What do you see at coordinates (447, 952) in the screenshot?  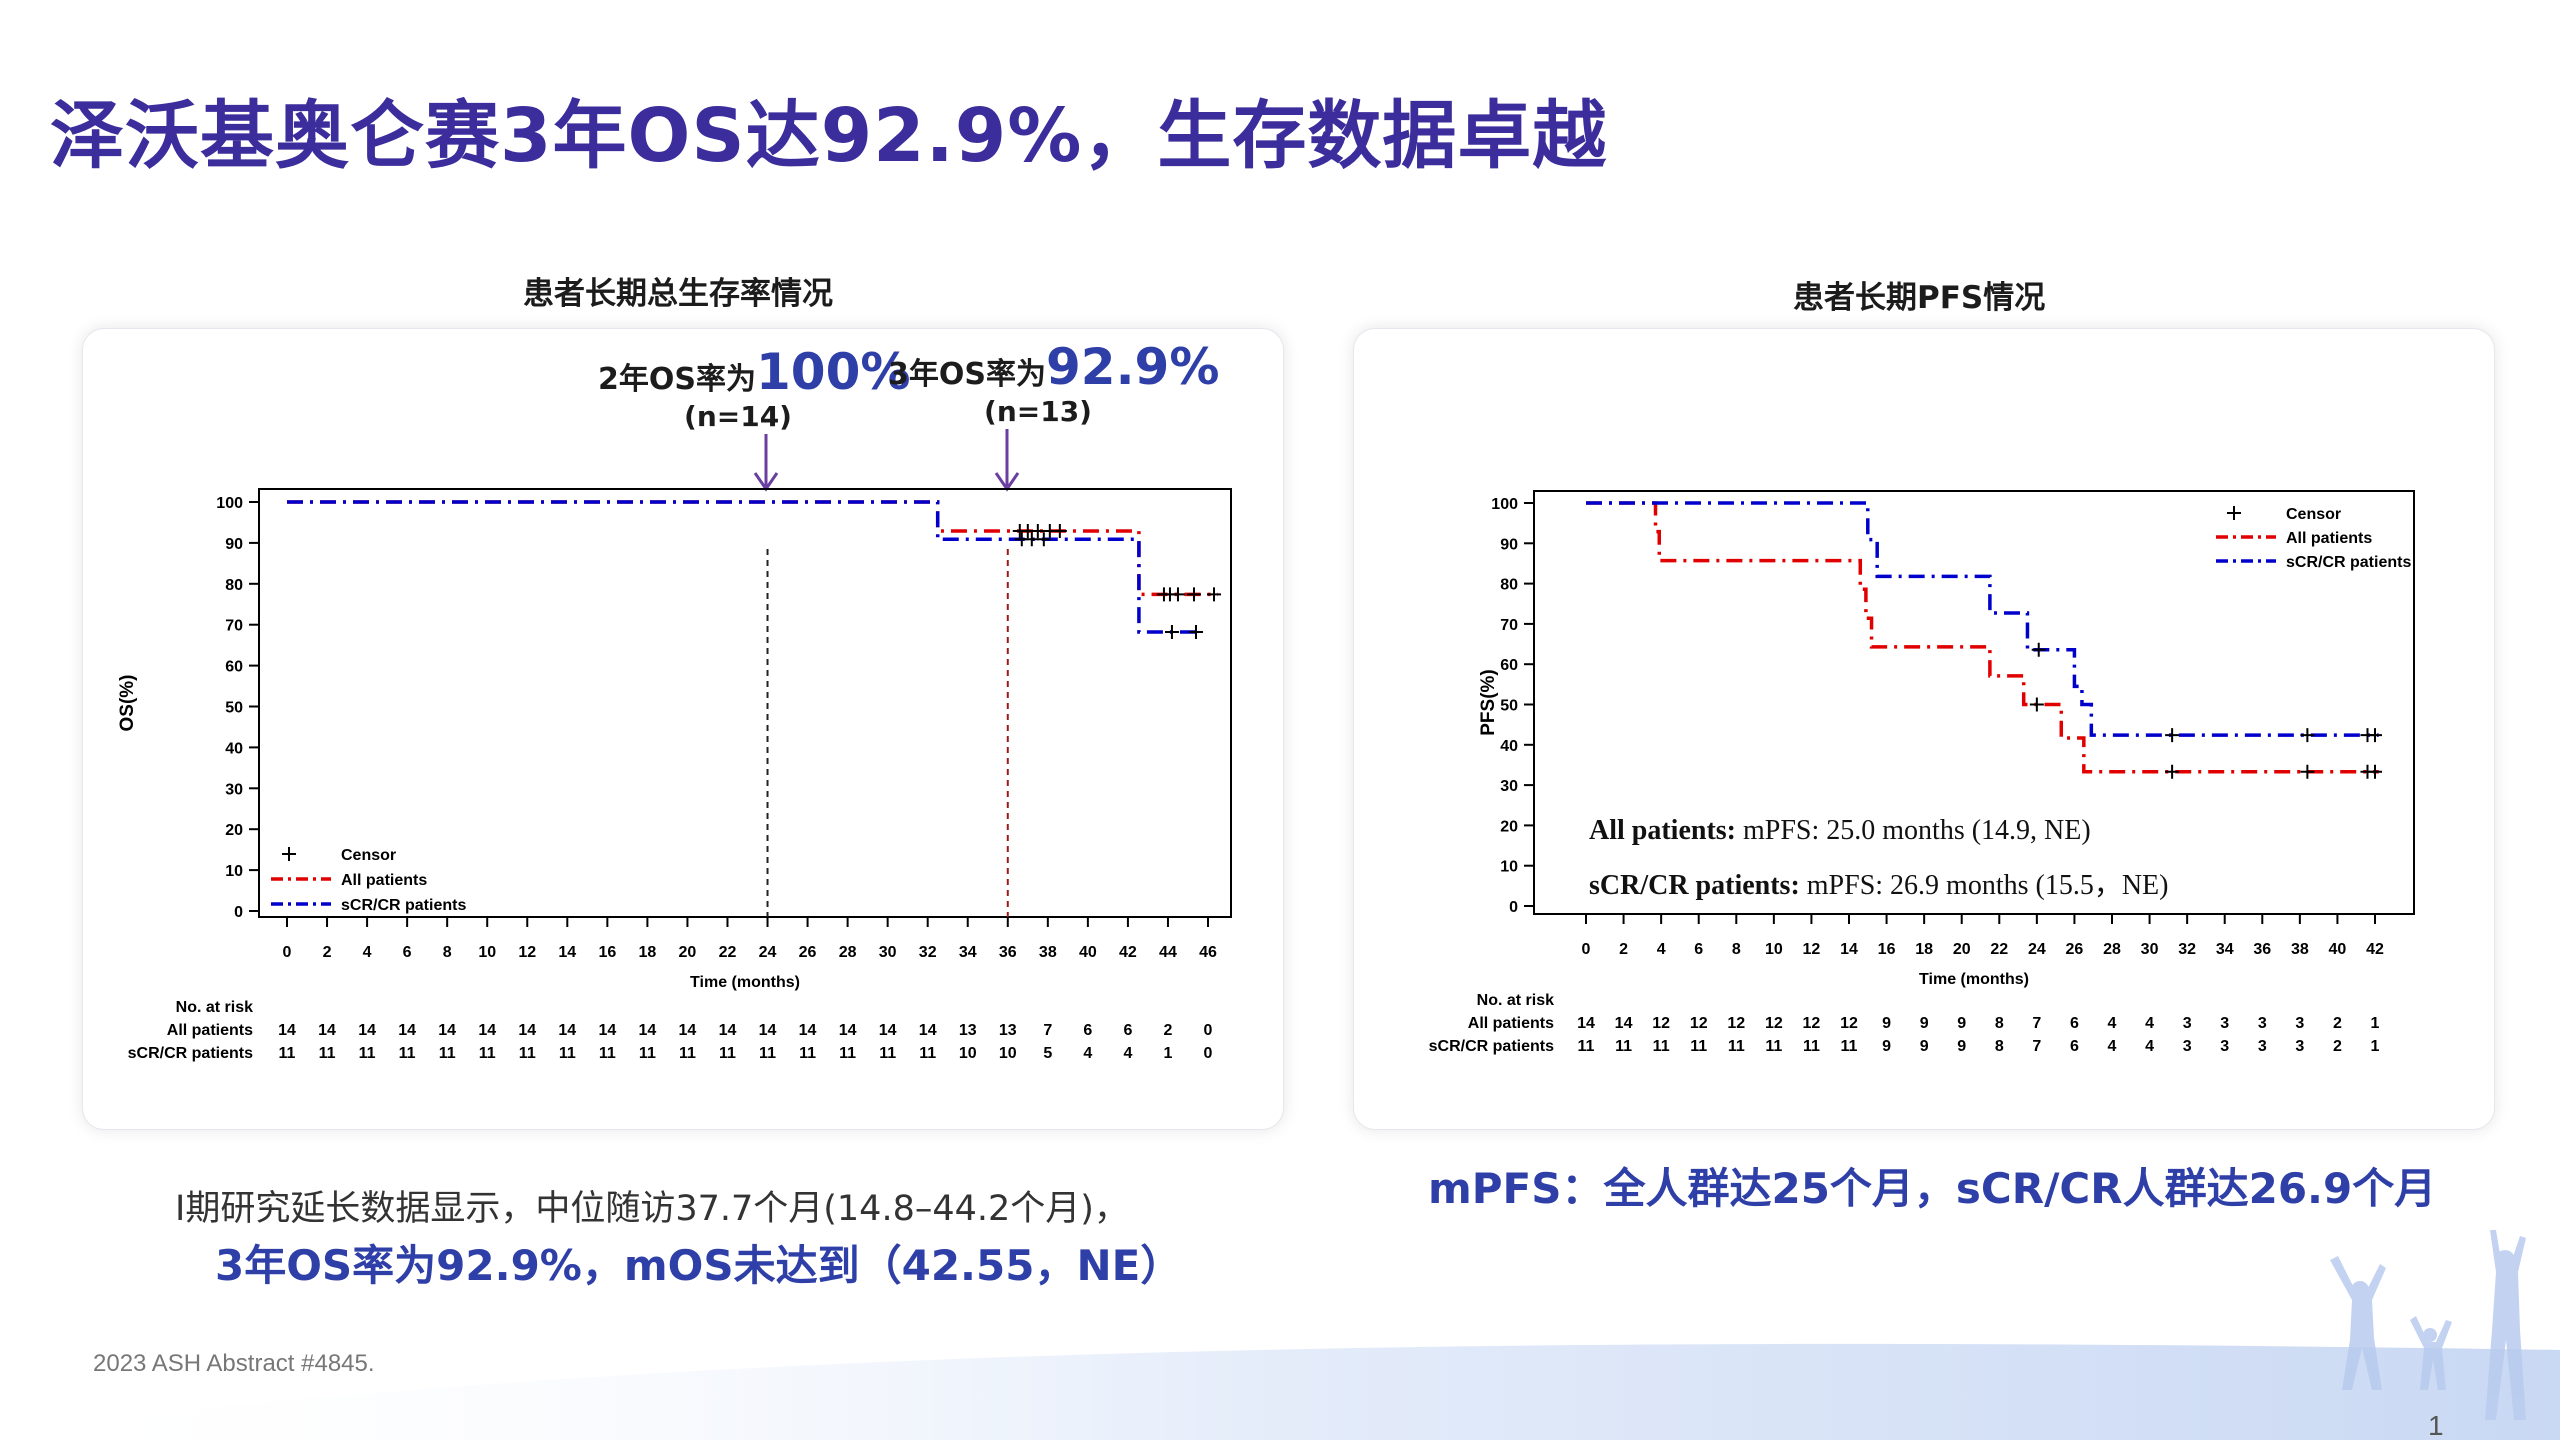 I see `os-xtick-label: 8` at bounding box center [447, 952].